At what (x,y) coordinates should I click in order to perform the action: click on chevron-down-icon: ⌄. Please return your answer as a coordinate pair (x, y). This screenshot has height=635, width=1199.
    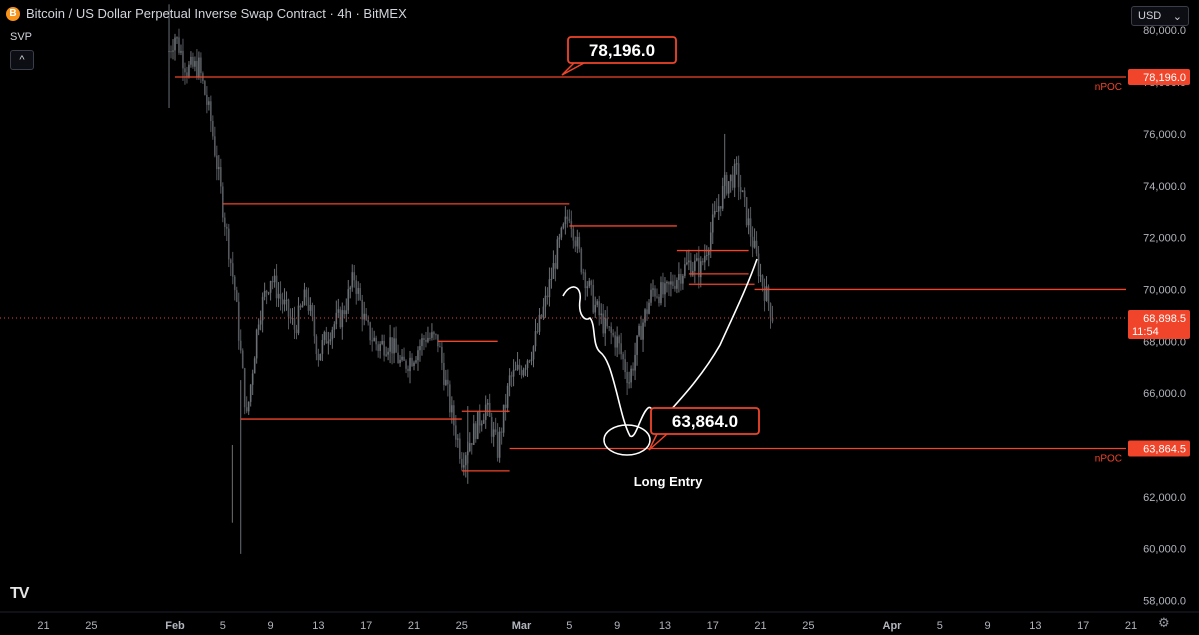
    Looking at the image, I should click on (1177, 16).